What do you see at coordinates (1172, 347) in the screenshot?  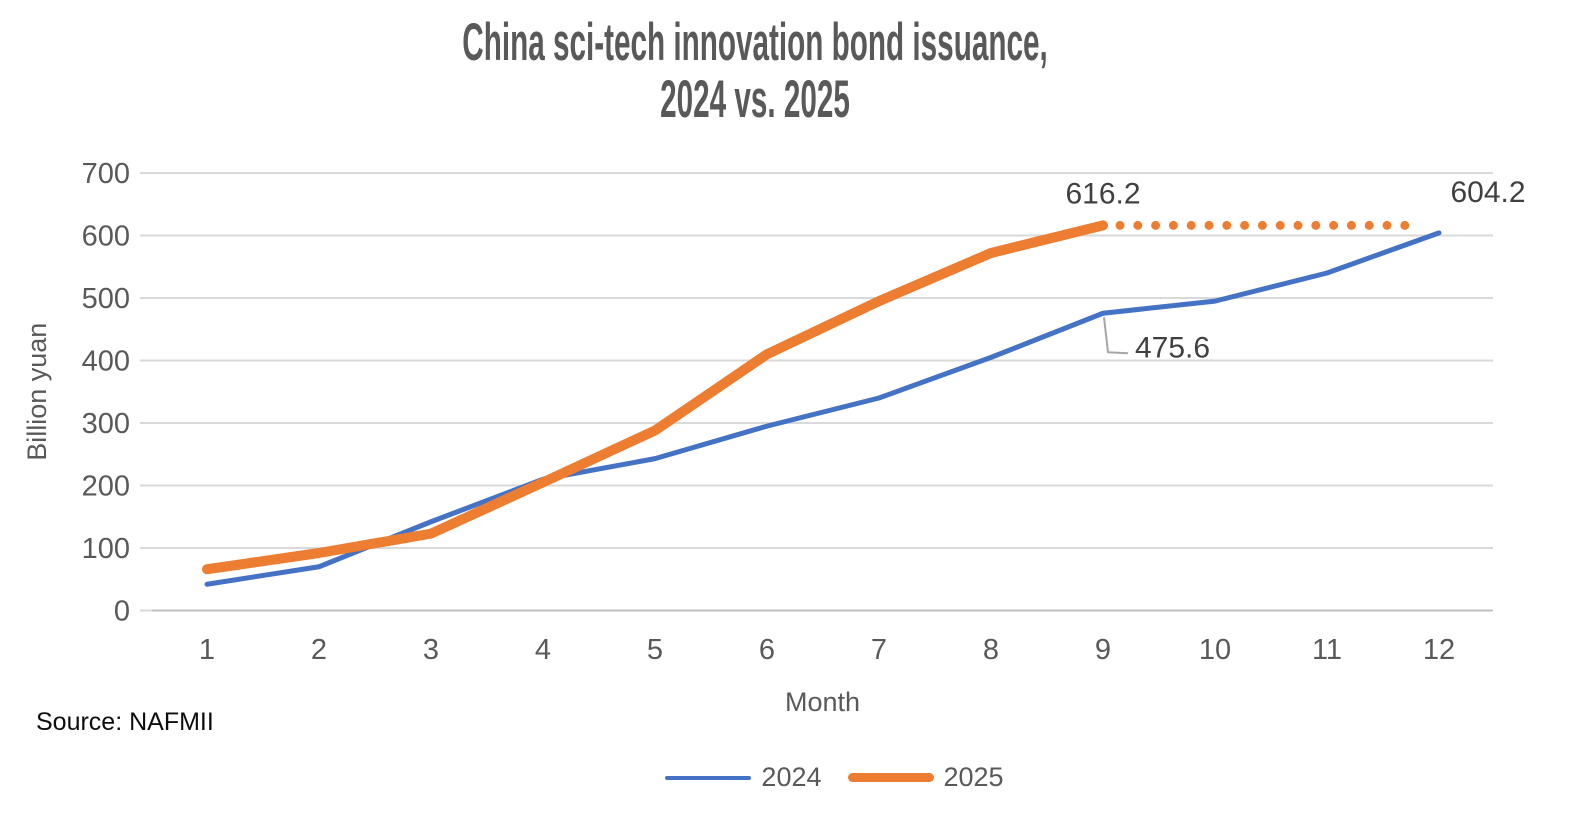 I see `data-label-475.6: 475.6` at bounding box center [1172, 347].